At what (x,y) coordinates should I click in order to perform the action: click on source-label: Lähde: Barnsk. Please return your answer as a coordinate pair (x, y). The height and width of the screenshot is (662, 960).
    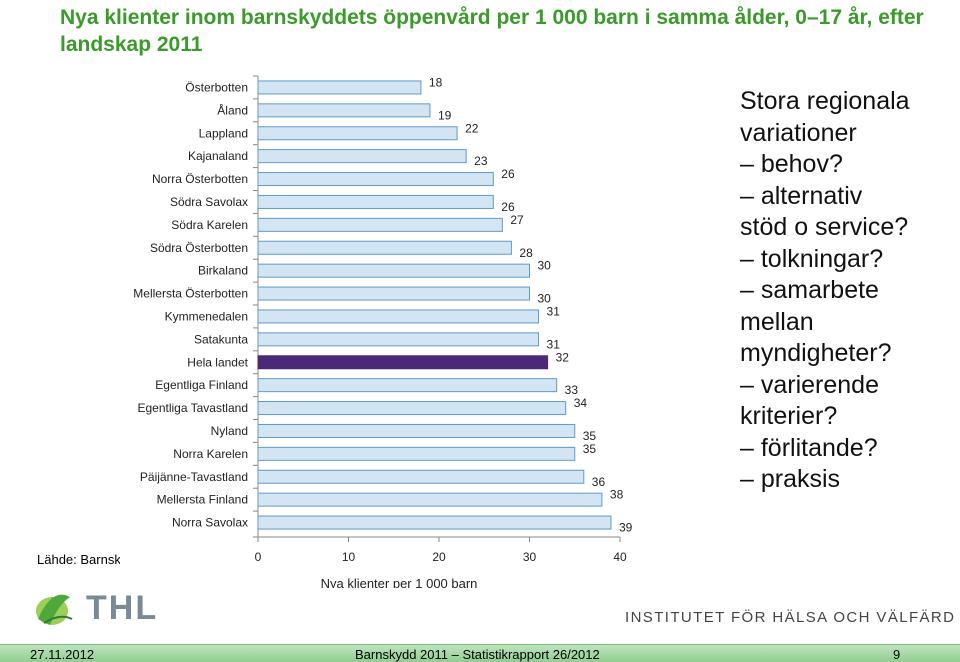
    Looking at the image, I should click on (79, 559).